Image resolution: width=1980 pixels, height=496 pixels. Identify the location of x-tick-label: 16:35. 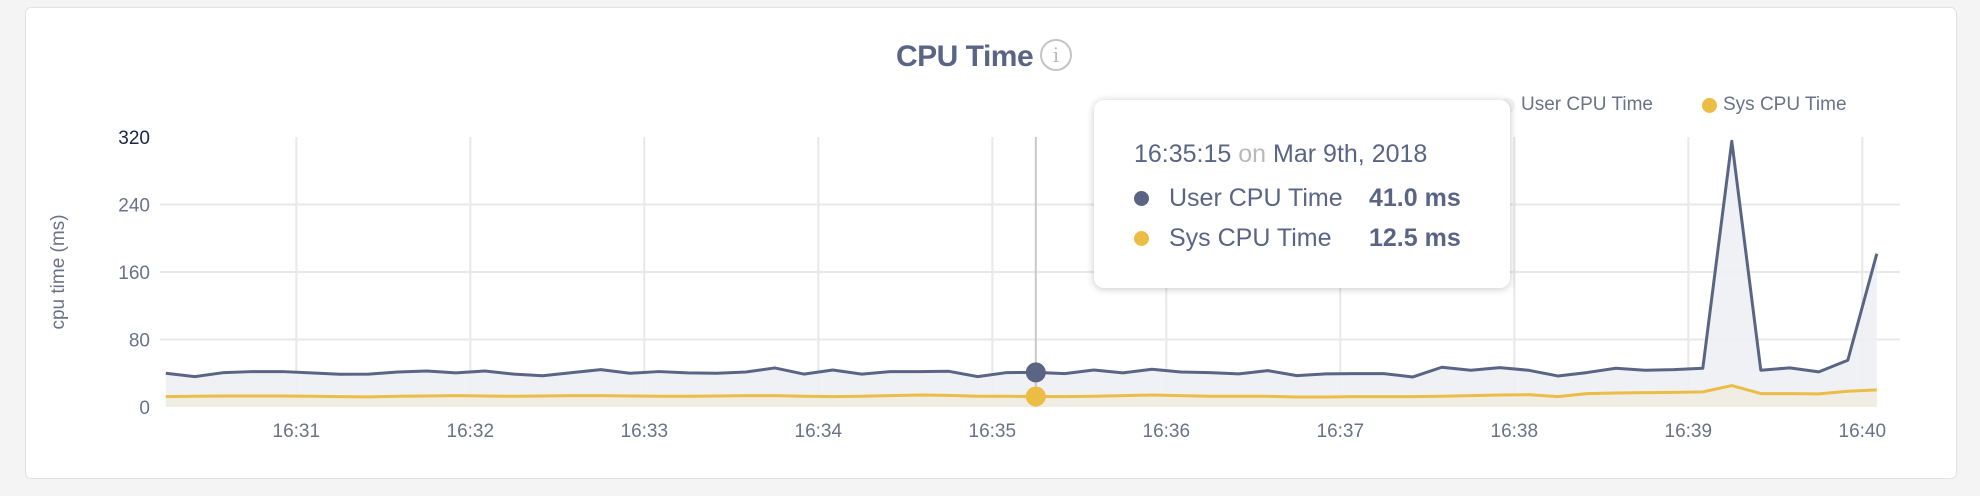
(993, 431).